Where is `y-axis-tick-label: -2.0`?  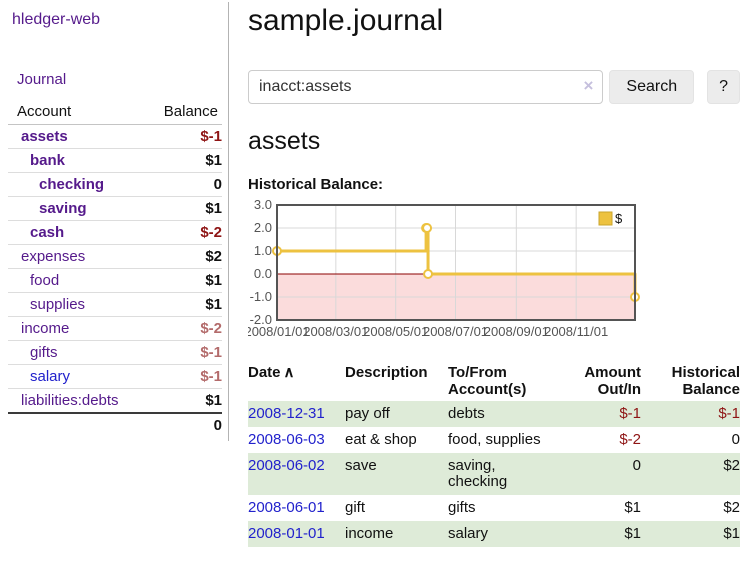 y-axis-tick-label: -2.0 is located at coordinates (261, 319).